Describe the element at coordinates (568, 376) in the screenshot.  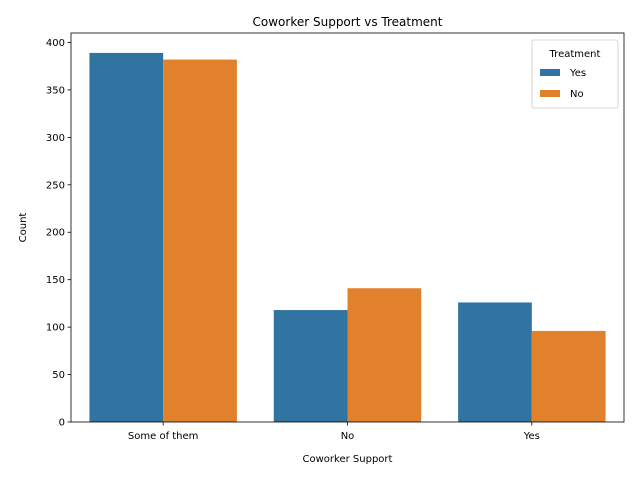
I see `bar-yes-no` at that location.